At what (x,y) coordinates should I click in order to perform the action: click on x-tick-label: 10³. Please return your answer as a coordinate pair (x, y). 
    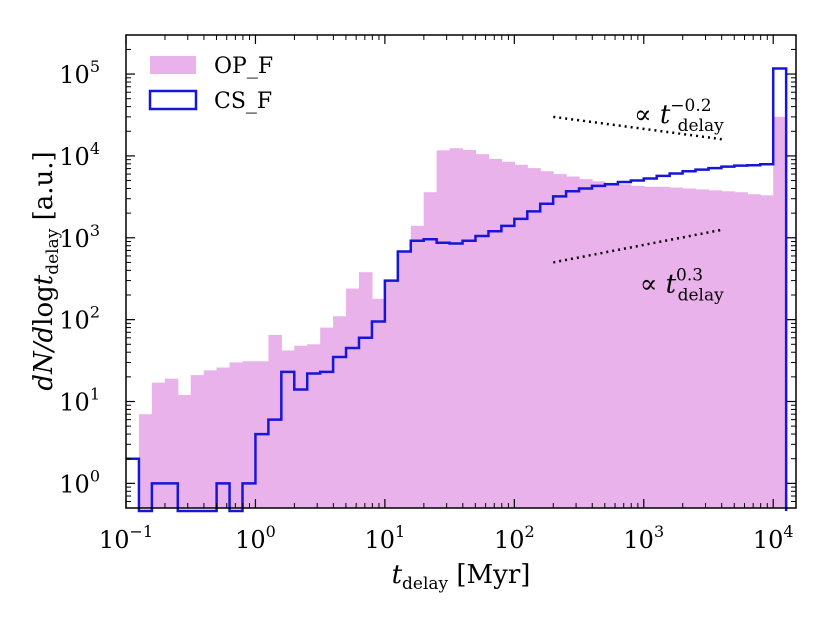
    Looking at the image, I should click on (643, 538).